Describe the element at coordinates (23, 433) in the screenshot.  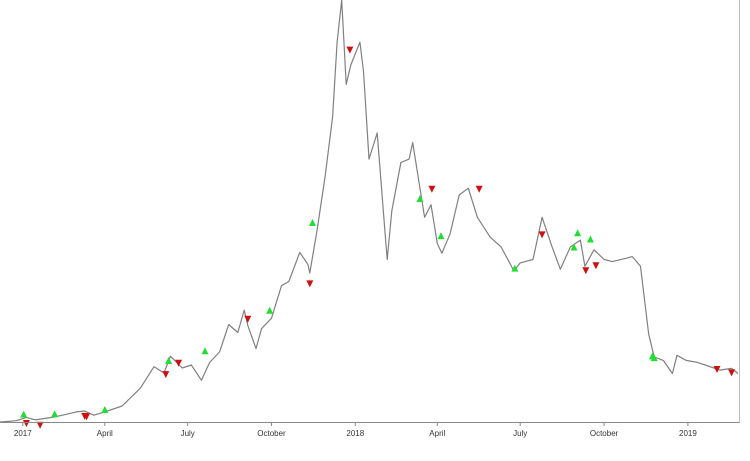
I see `x-tick-label: 2017` at that location.